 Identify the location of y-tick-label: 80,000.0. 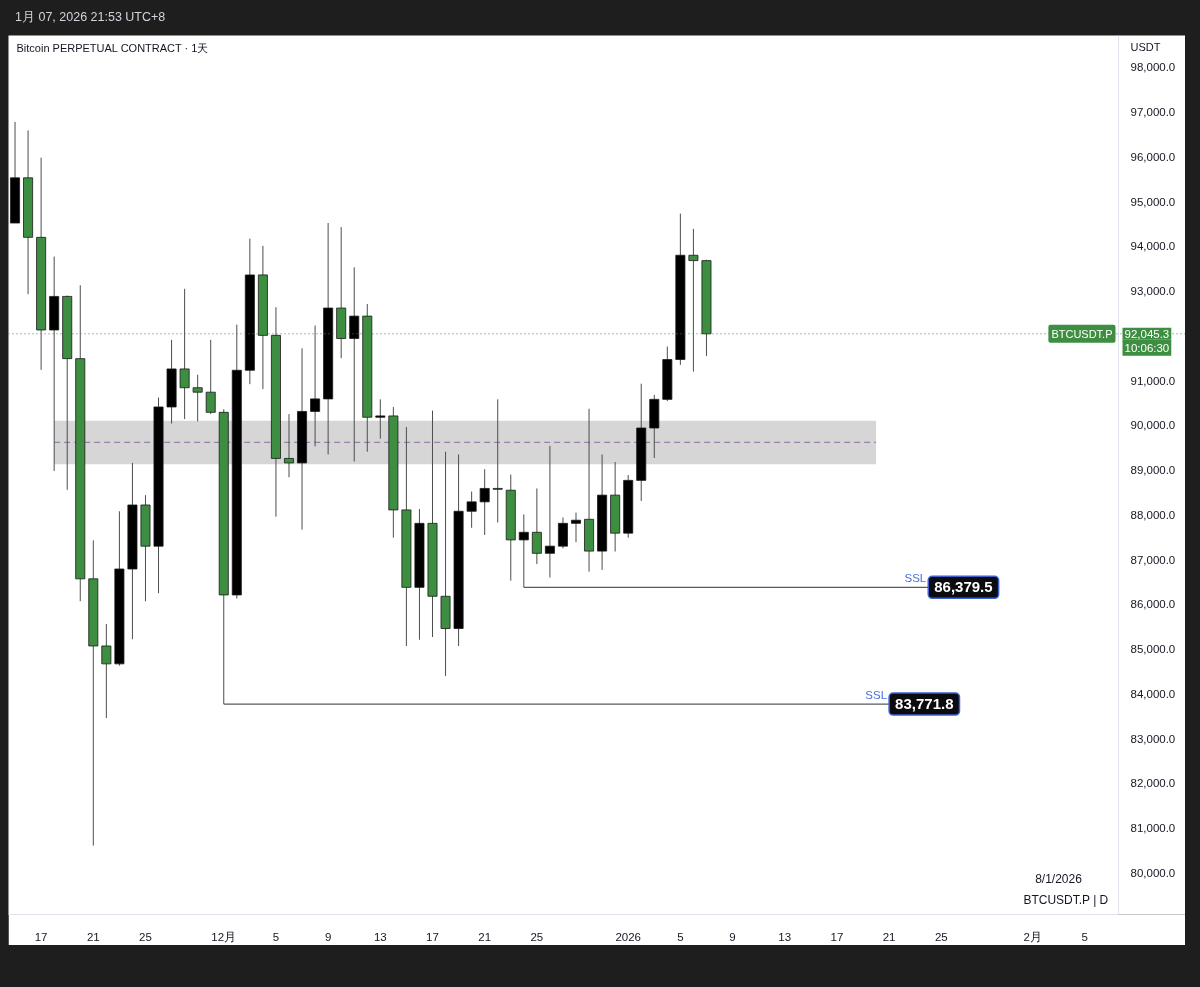
(1153, 872).